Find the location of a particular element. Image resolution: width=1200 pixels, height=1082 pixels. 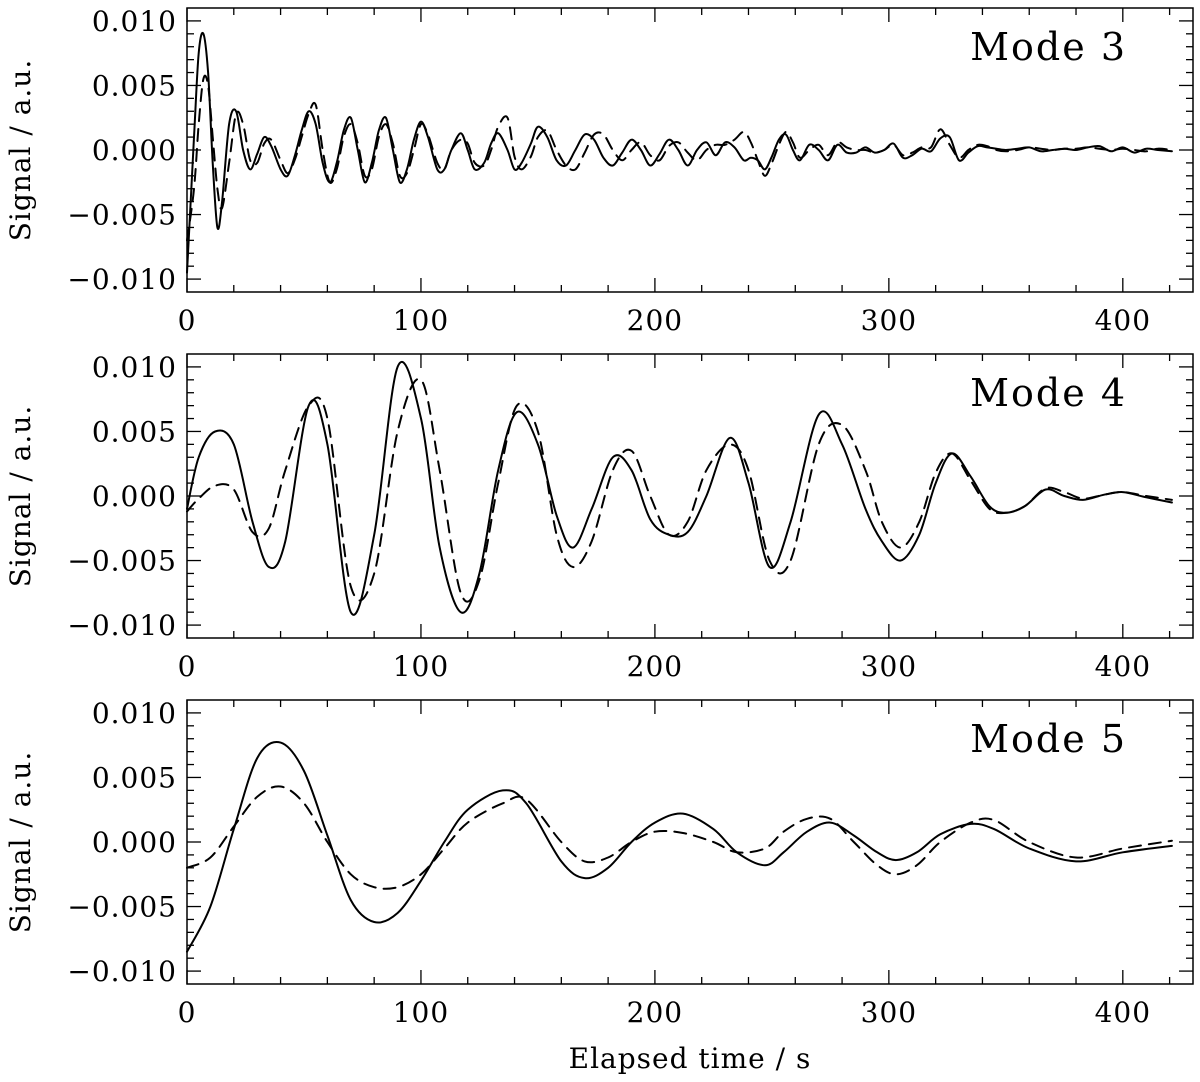

mode-label: Mode 3 is located at coordinates (1048, 47).